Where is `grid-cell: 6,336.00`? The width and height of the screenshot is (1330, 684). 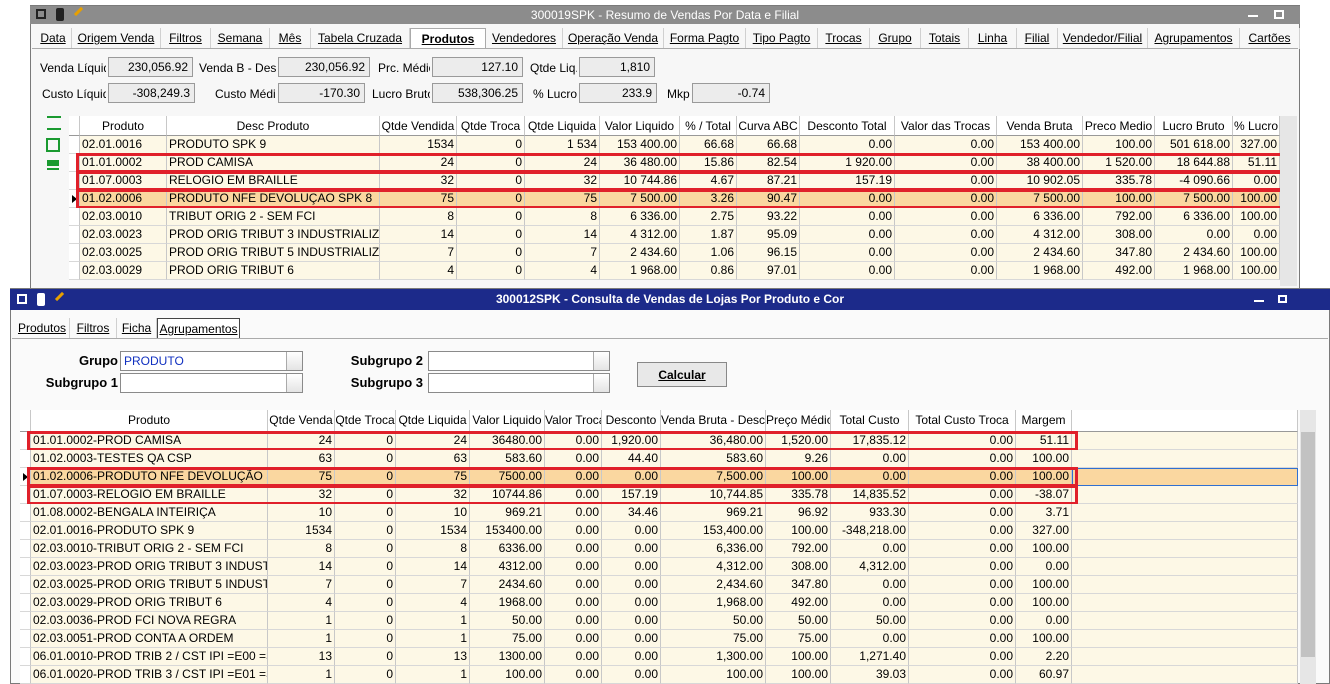
grid-cell: 6,336.00 is located at coordinates (713, 549).